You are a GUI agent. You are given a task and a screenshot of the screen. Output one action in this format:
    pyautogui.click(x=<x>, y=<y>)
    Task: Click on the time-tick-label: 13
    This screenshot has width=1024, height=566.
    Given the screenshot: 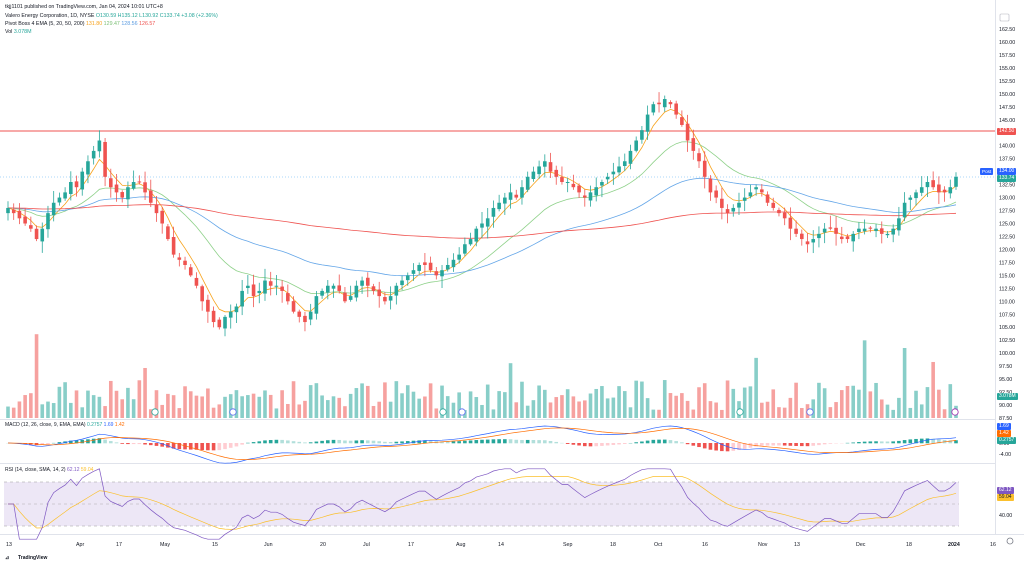 What is the action you would take?
    pyautogui.click(x=9, y=545)
    